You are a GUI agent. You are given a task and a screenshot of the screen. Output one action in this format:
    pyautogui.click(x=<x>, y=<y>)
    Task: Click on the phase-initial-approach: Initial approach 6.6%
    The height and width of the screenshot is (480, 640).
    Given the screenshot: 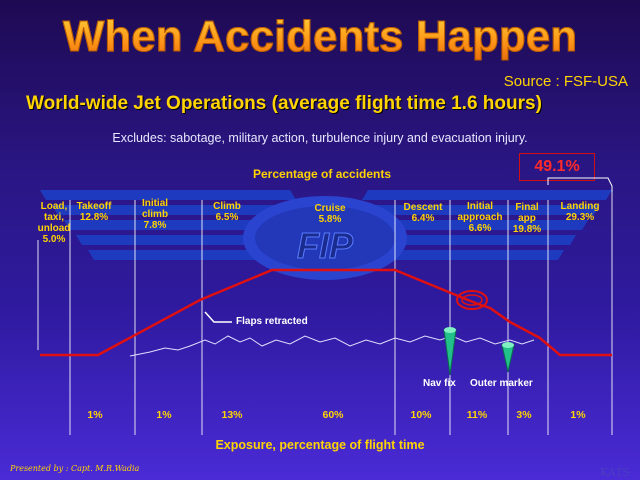 What is the action you would take?
    pyautogui.click(x=480, y=217)
    